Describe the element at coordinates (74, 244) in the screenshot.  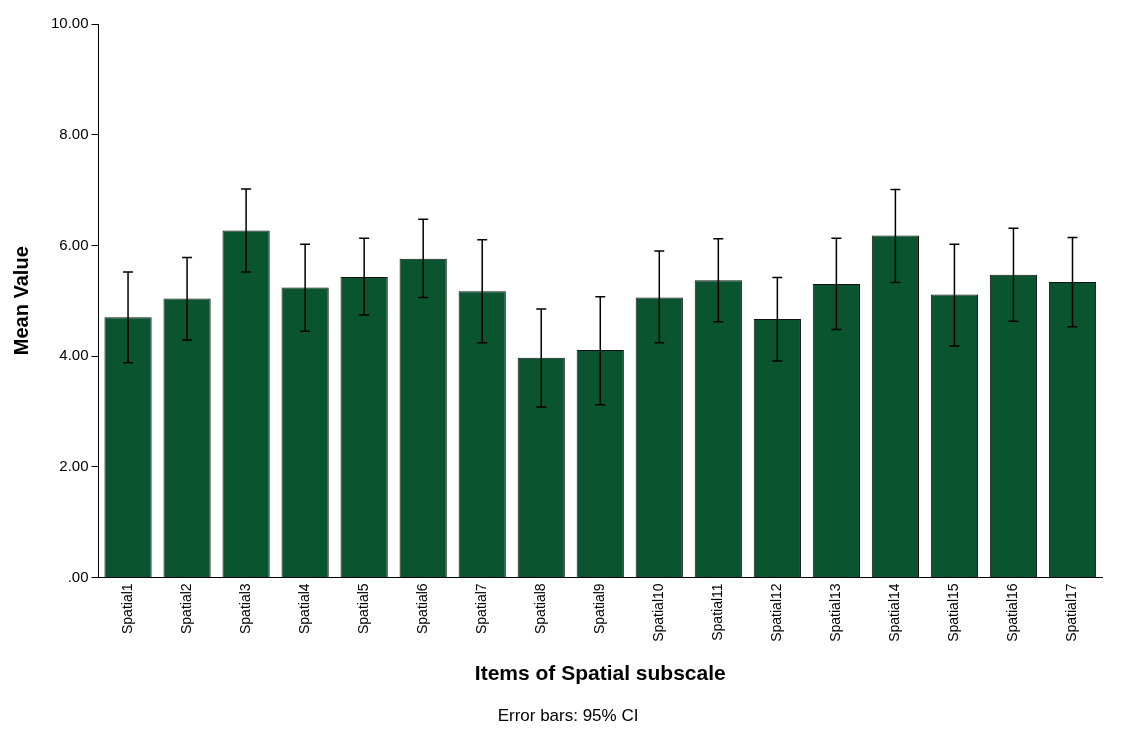
I see `y-tick-label: 6.00` at that location.